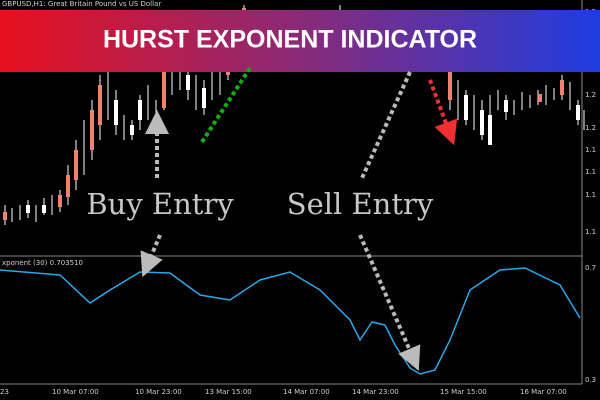  What do you see at coordinates (590, 268) in the screenshot?
I see `indicator-tick-label: 0.7` at bounding box center [590, 268].